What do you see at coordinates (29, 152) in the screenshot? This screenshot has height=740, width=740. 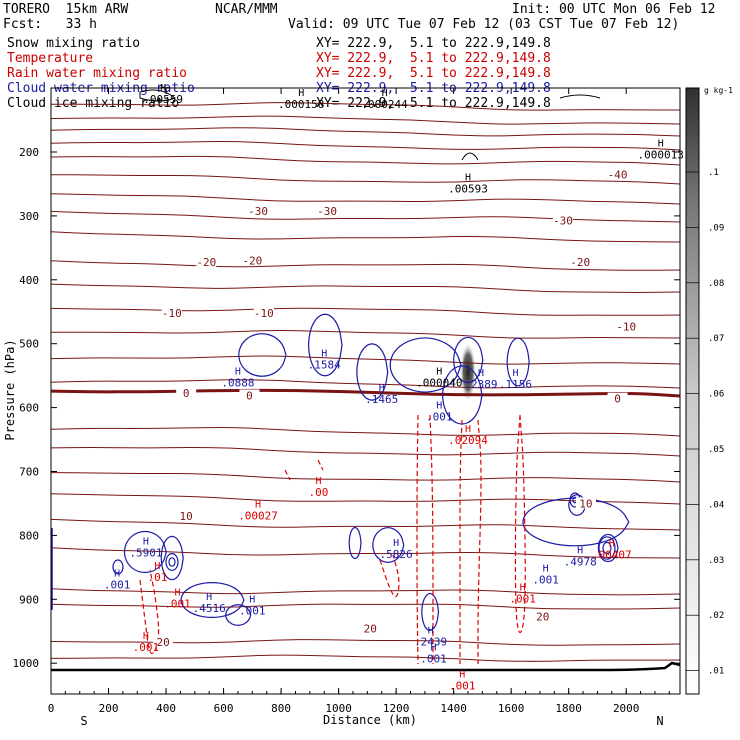 I see `y-tick-label: 200` at bounding box center [29, 152].